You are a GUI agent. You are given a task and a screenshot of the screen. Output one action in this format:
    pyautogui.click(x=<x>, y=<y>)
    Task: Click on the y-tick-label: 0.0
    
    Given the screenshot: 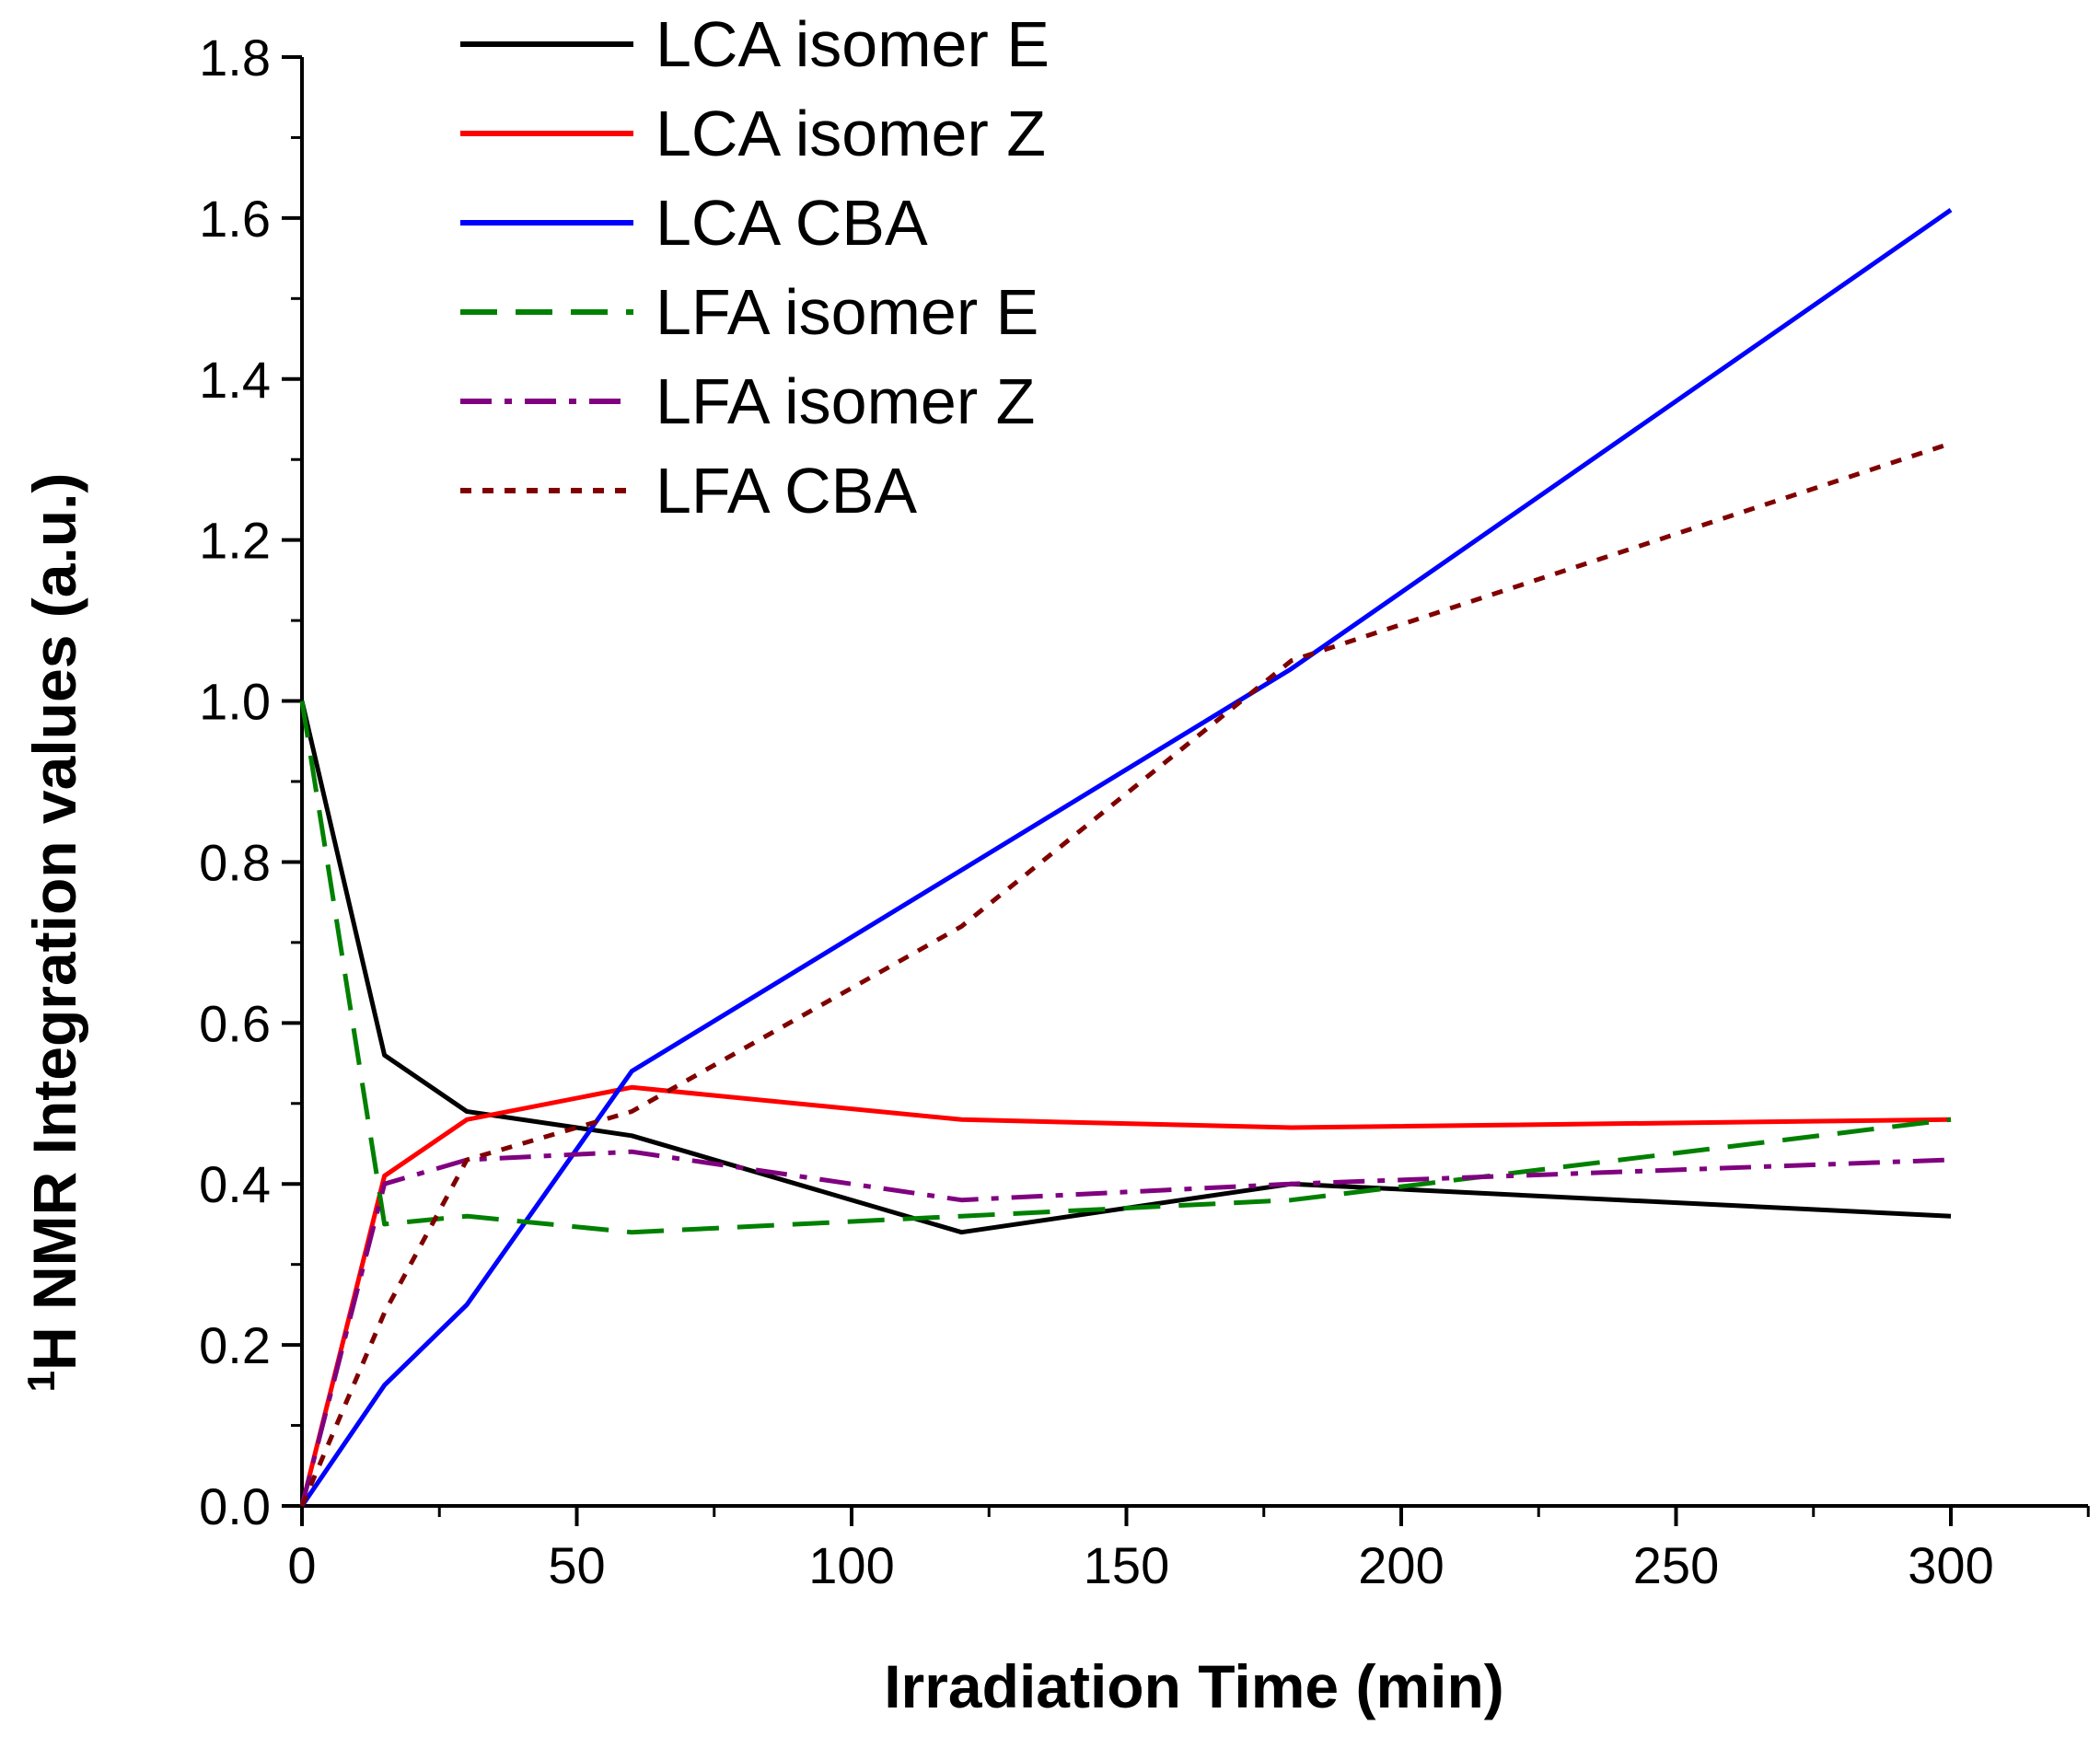 What is the action you would take?
    pyautogui.click(x=235, y=1506)
    